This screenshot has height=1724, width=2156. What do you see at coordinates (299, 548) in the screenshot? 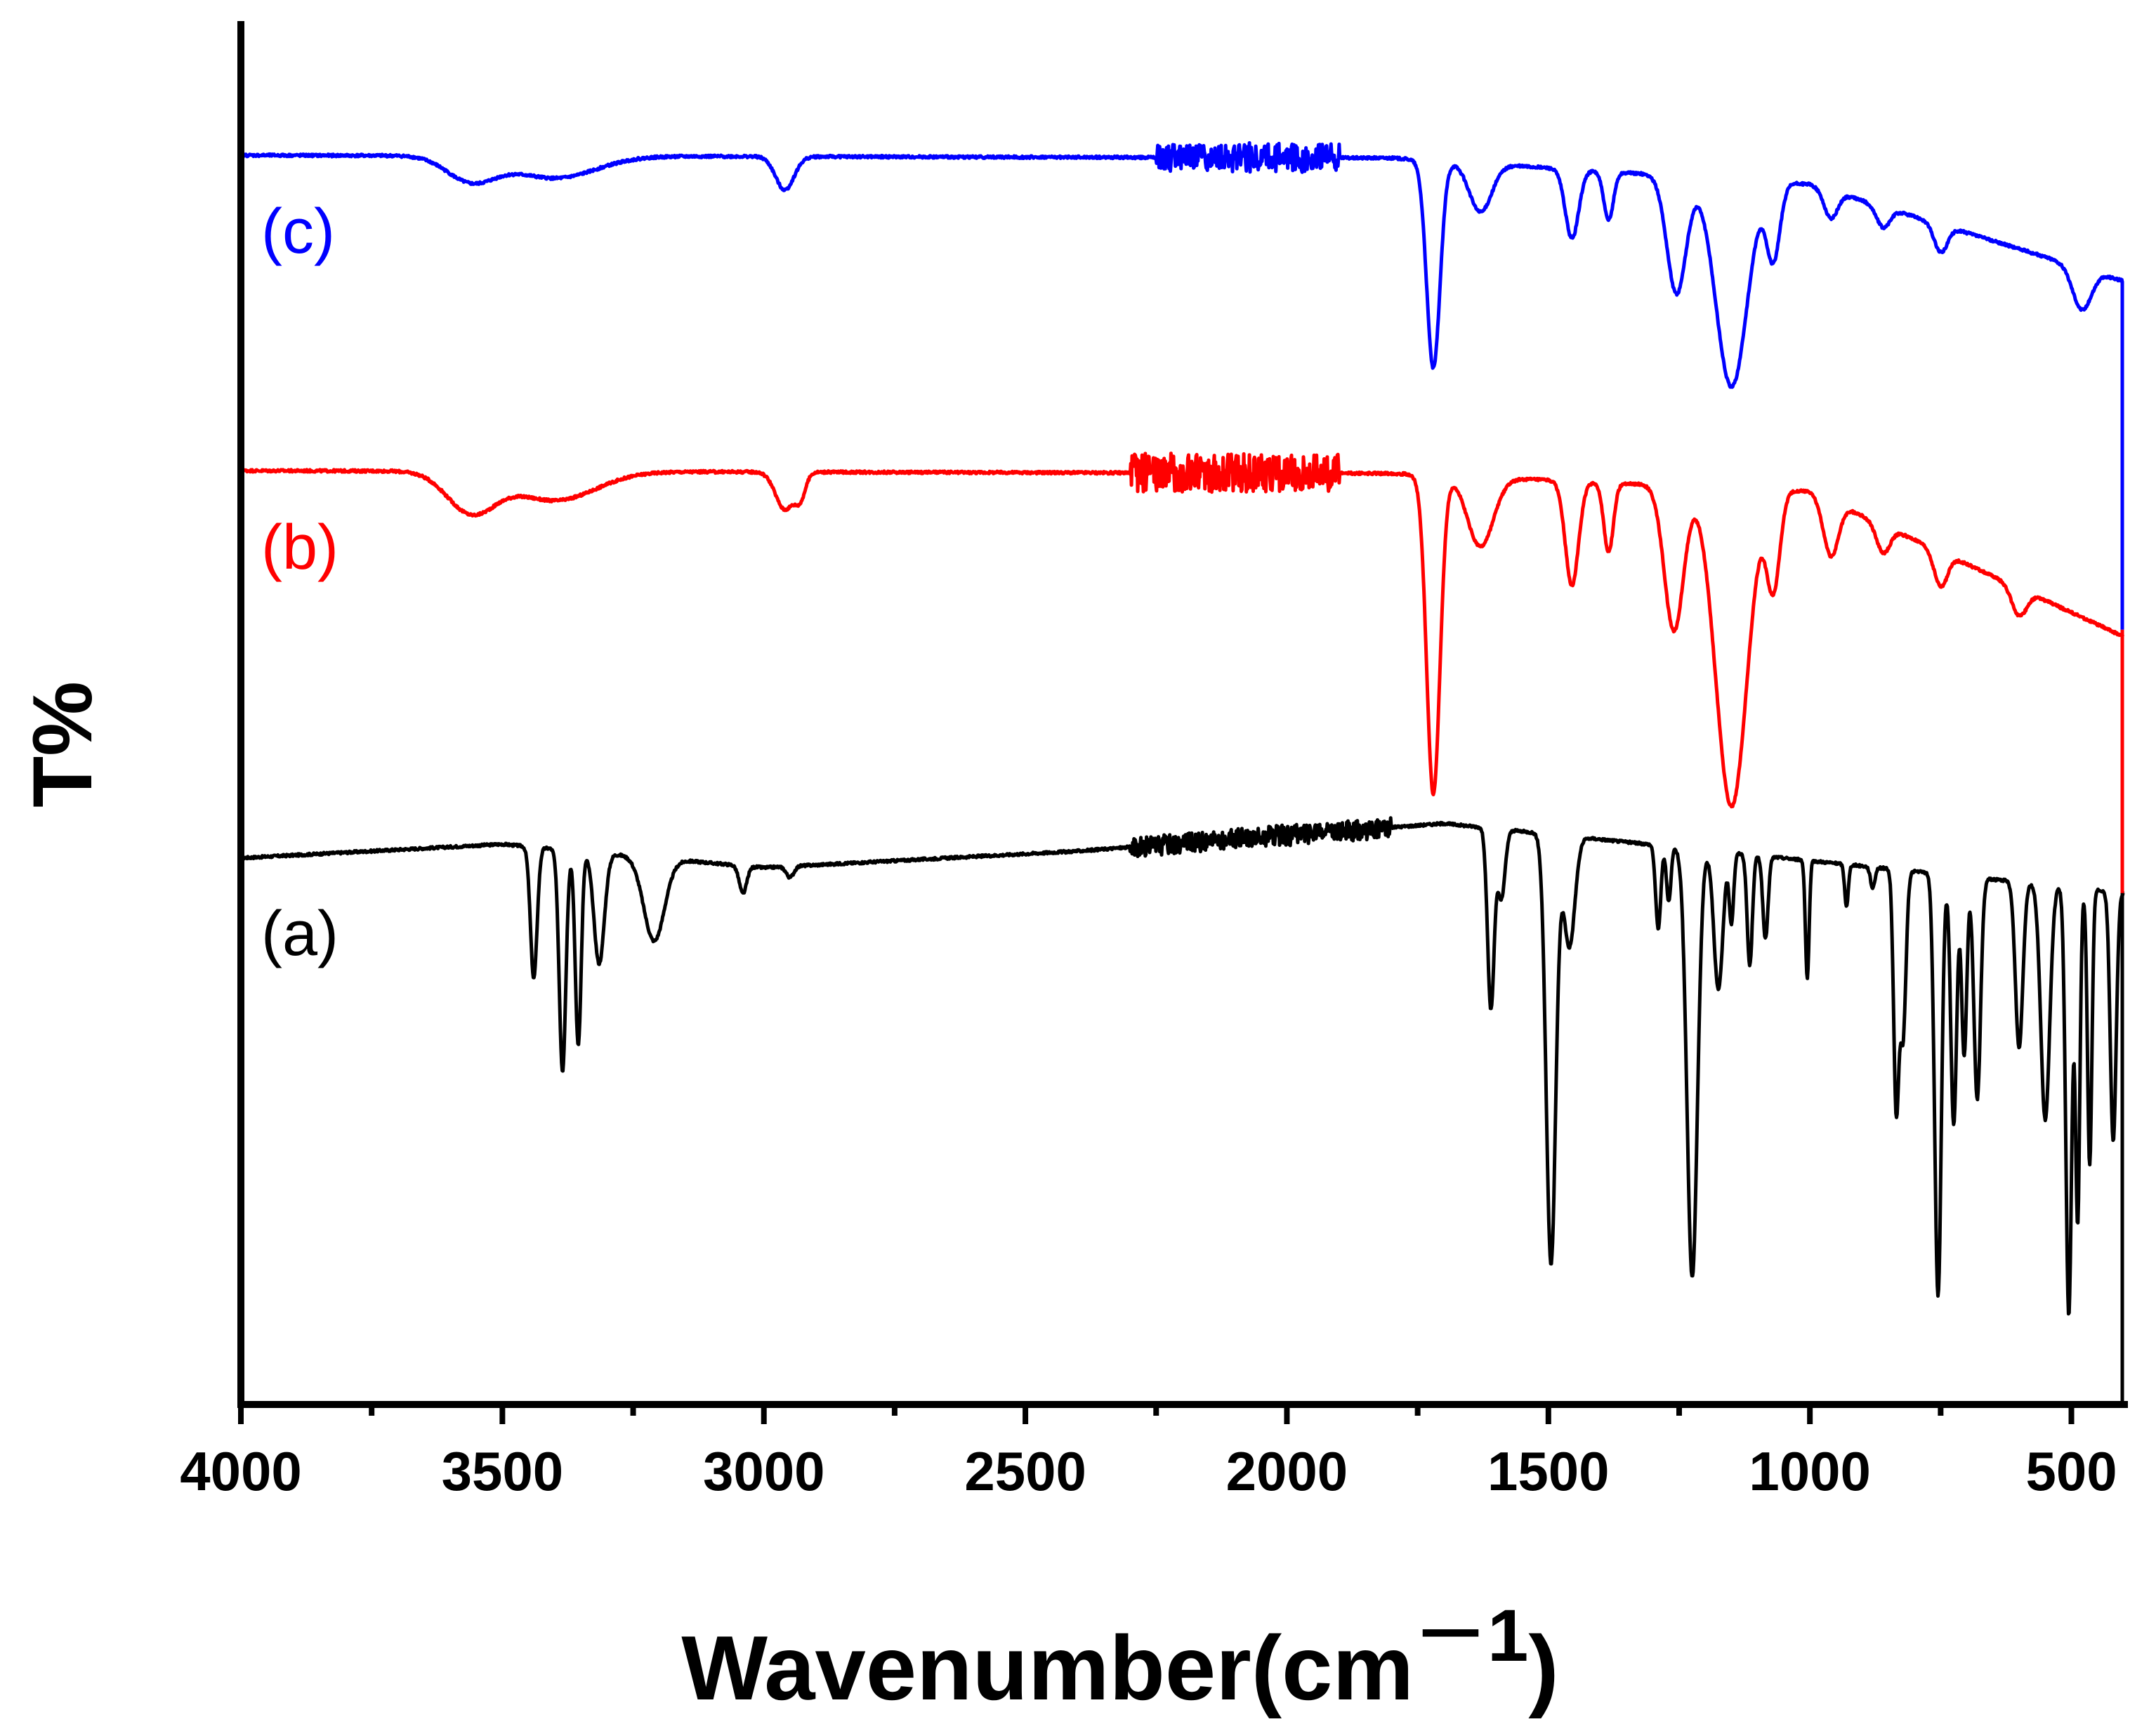
I see `series-label-b: (b)` at bounding box center [299, 548].